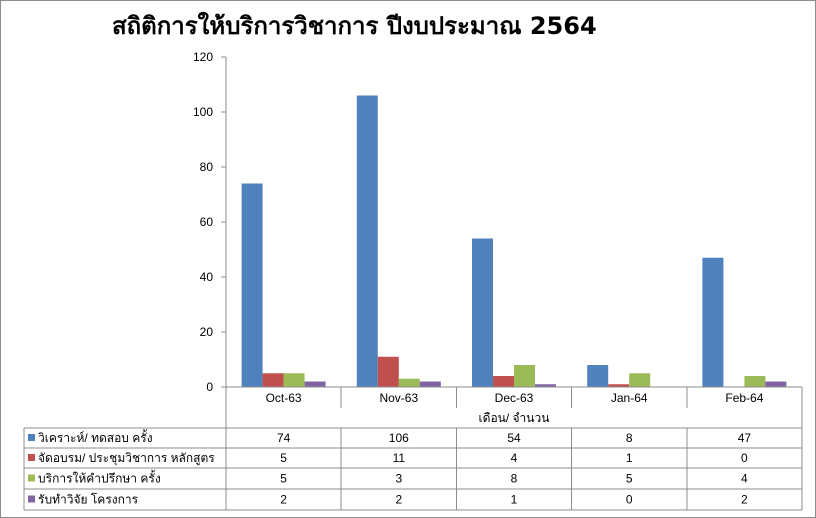 This screenshot has height=518, width=816. I want to click on table-cell: 11, so click(399, 458).